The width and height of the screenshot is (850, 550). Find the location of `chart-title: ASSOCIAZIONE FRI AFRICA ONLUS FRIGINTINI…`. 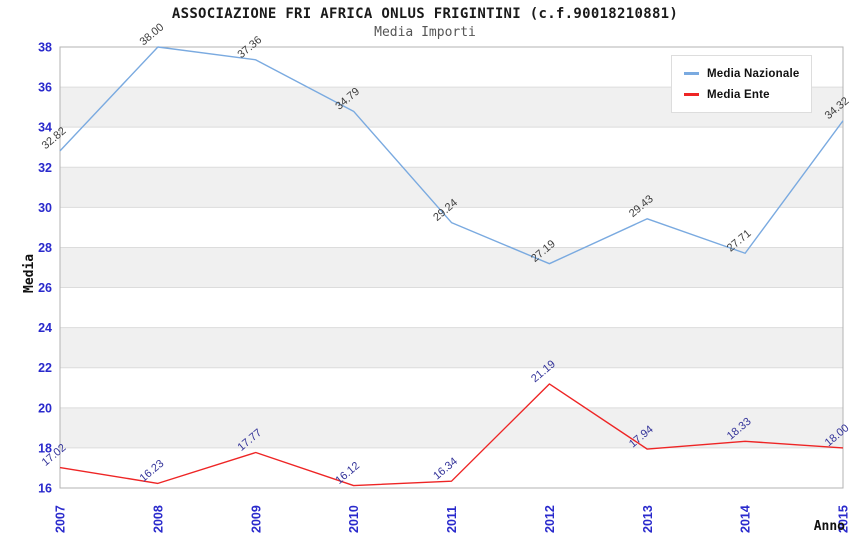

chart-title: ASSOCIAZIONE FRI AFRICA ONLUS FRIGINTINI… is located at coordinates (425, 14).